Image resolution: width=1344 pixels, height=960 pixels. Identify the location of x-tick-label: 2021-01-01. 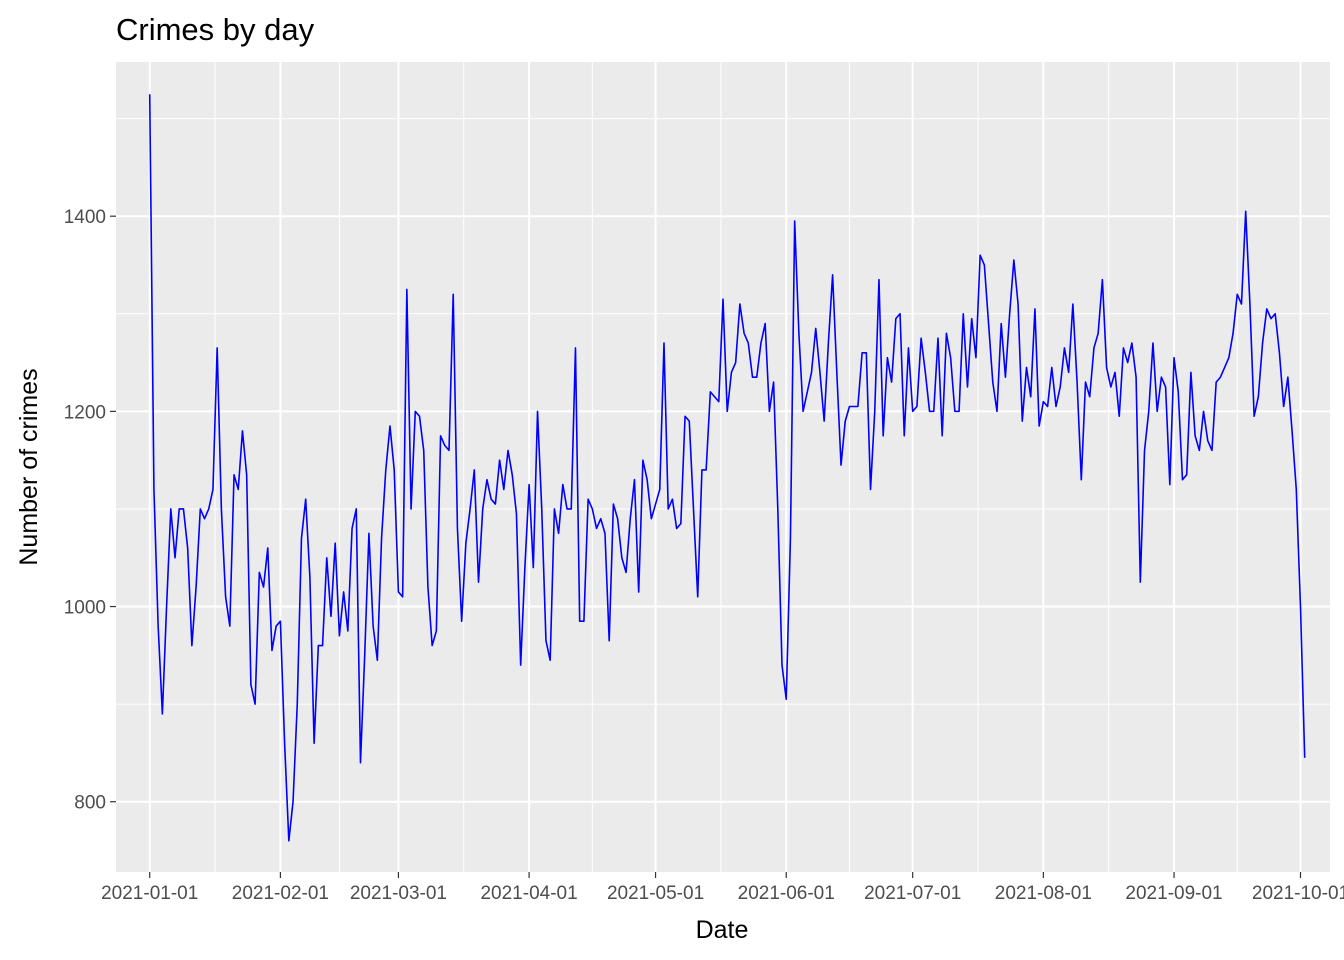
(149, 893).